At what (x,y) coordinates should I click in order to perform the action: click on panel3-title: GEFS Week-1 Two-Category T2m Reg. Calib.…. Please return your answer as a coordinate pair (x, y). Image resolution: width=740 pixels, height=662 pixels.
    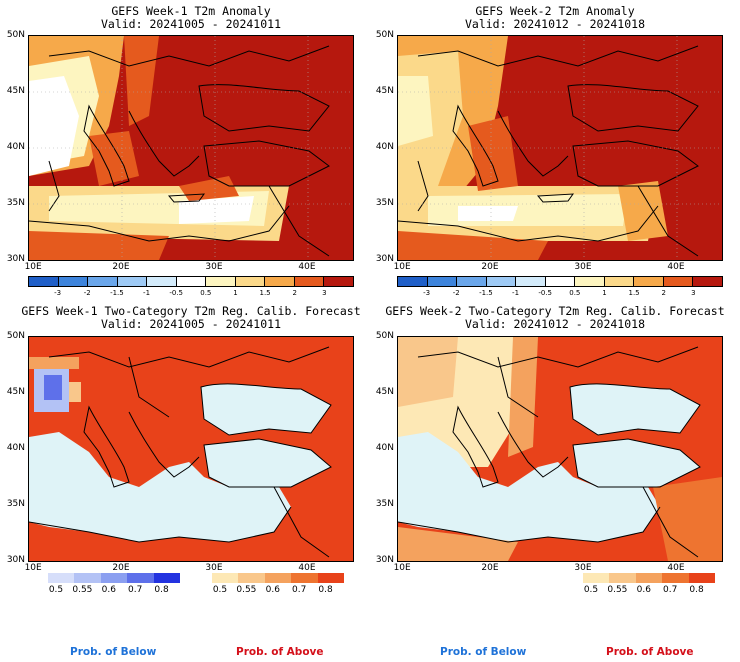
    Looking at the image, I should click on (191, 311).